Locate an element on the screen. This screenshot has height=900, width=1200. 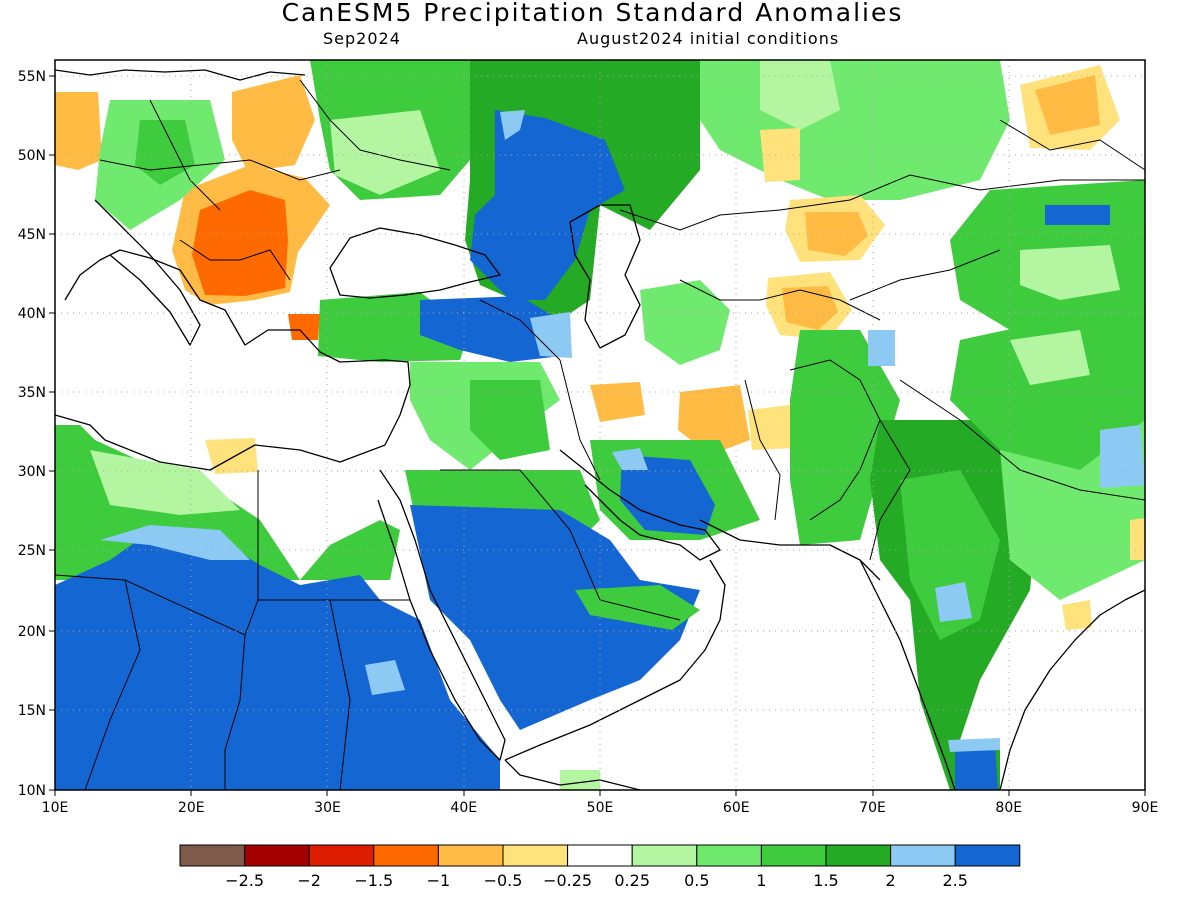
colorbar-label: 1 is located at coordinates (761, 880).